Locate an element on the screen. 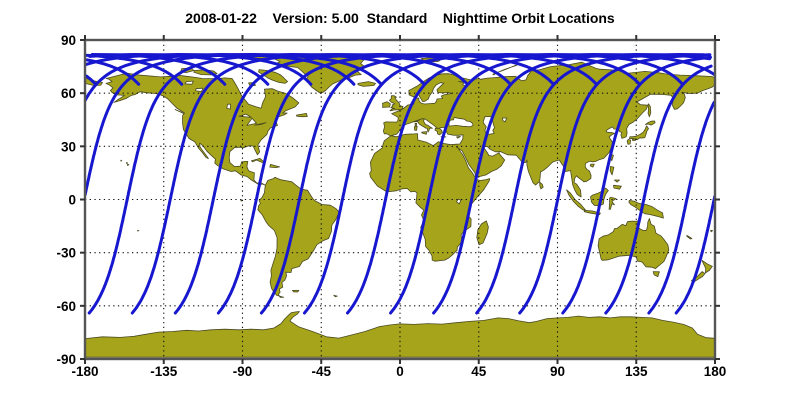 The height and width of the screenshot is (400, 800). y-tick-label: 90 is located at coordinates (68, 40).